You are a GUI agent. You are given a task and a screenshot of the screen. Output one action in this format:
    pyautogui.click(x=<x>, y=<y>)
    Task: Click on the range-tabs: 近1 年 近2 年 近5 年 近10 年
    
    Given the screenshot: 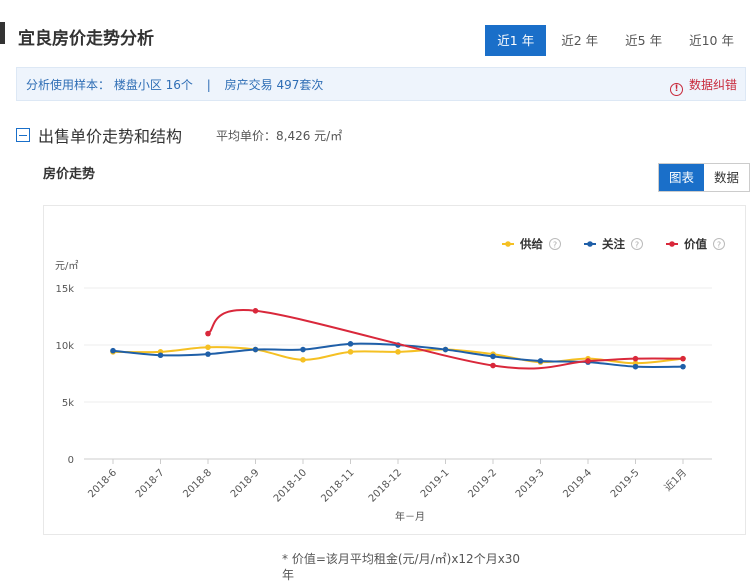 What is the action you would take?
    pyautogui.click(x=614, y=40)
    